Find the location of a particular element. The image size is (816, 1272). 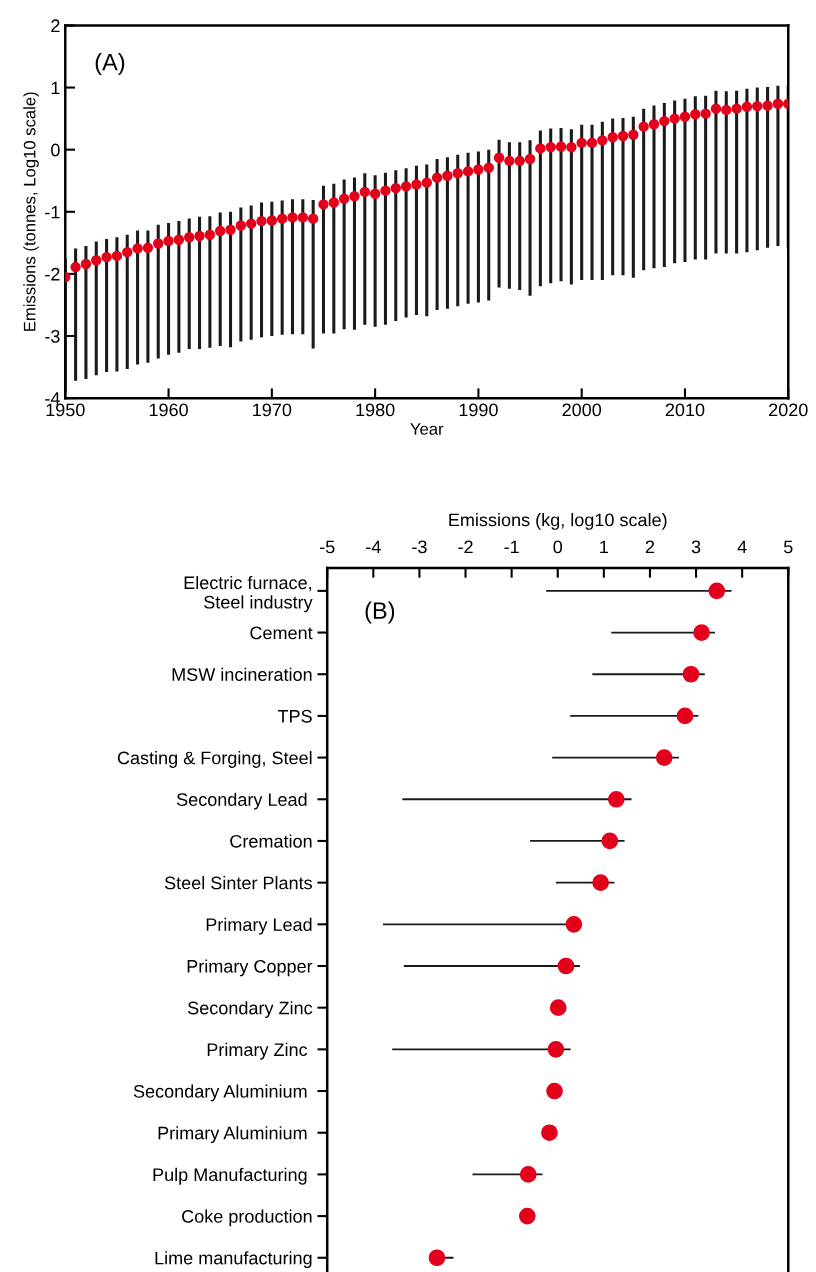

y-tick-label: Primary Lead is located at coordinates (259, 926).